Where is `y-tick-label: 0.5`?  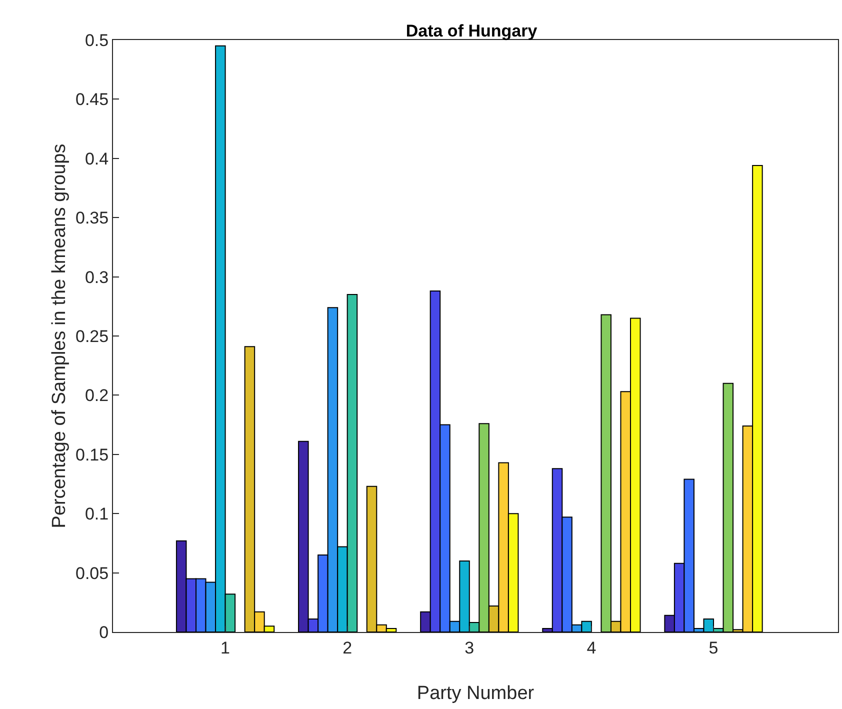 y-tick-label: 0.5 is located at coordinates (96, 40).